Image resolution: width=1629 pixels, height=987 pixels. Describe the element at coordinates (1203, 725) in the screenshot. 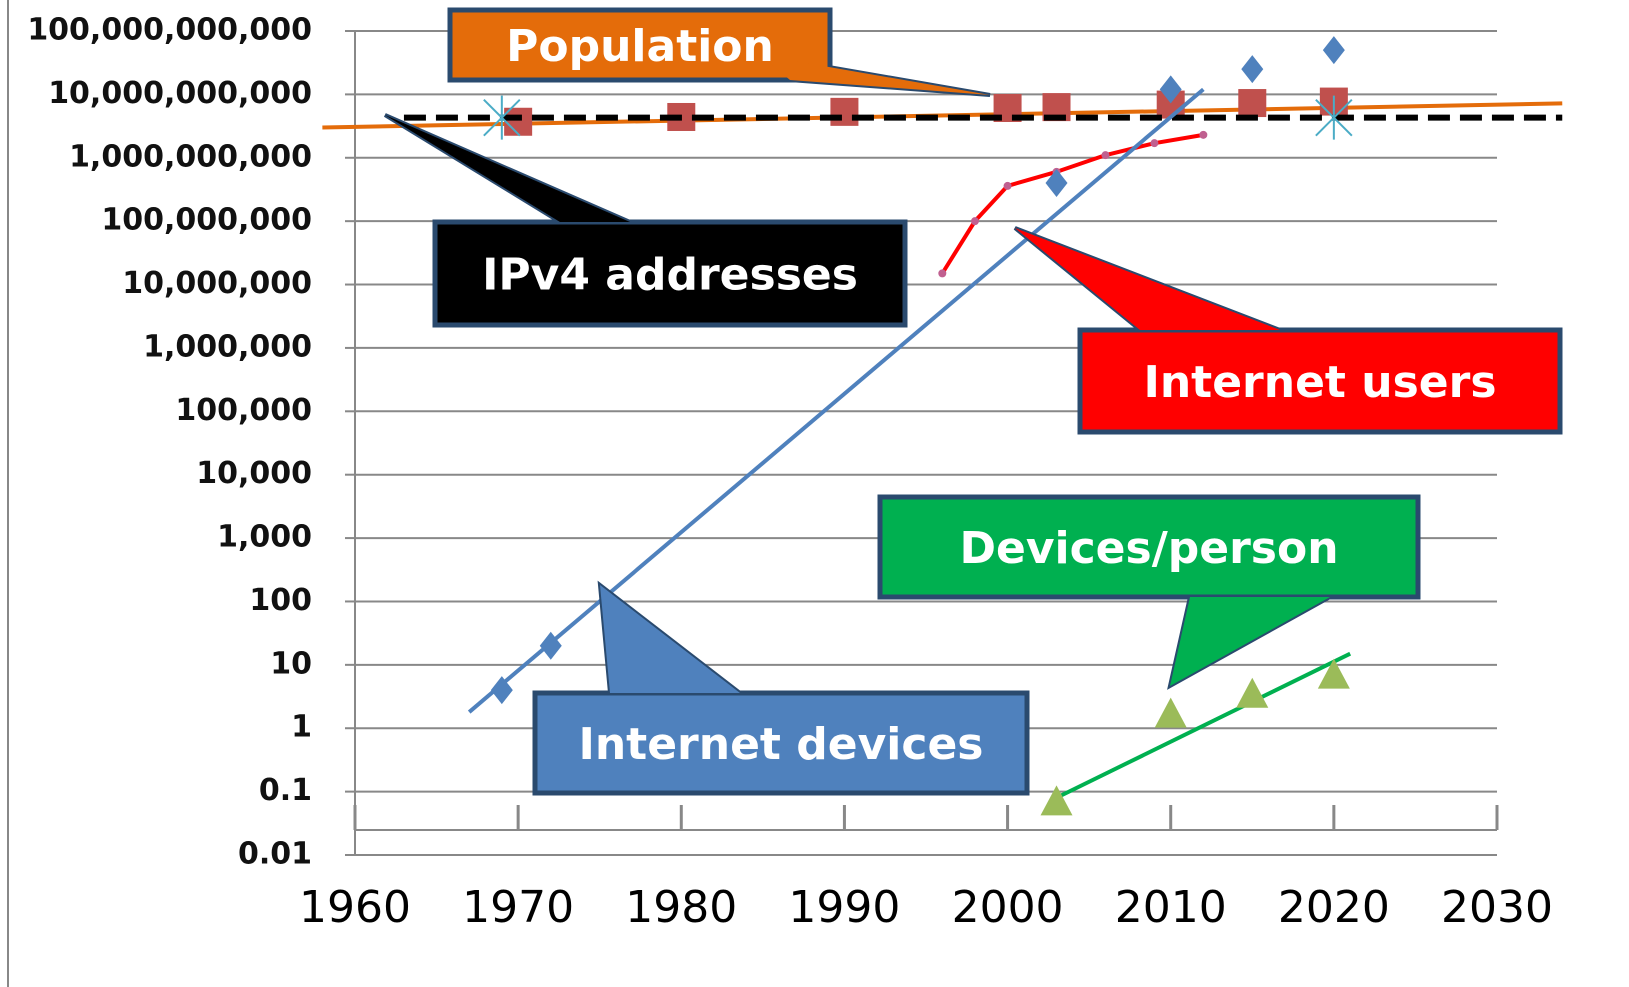

I see `trend-line` at that location.